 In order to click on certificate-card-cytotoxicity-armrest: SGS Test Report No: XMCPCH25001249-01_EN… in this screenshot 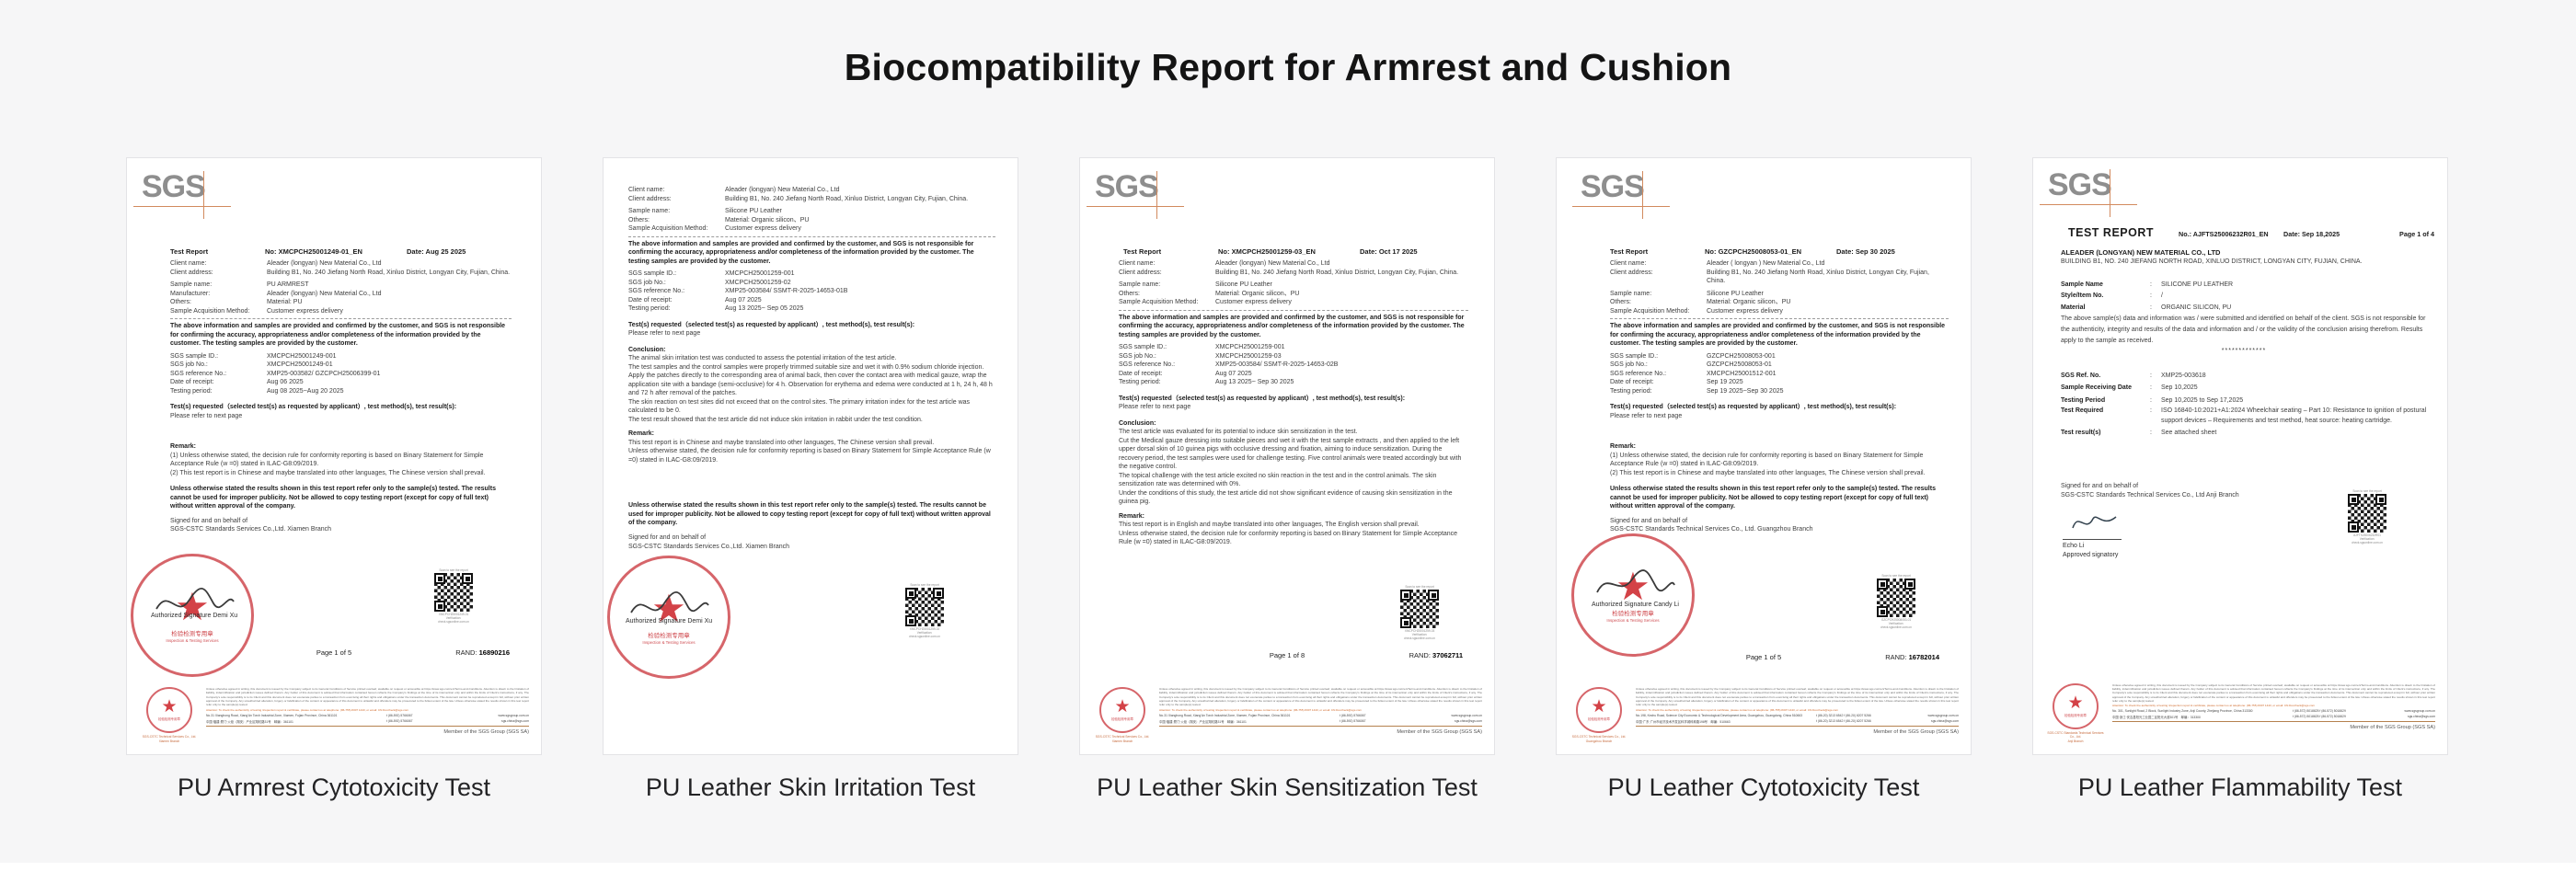, I will do `click(334, 456)`.